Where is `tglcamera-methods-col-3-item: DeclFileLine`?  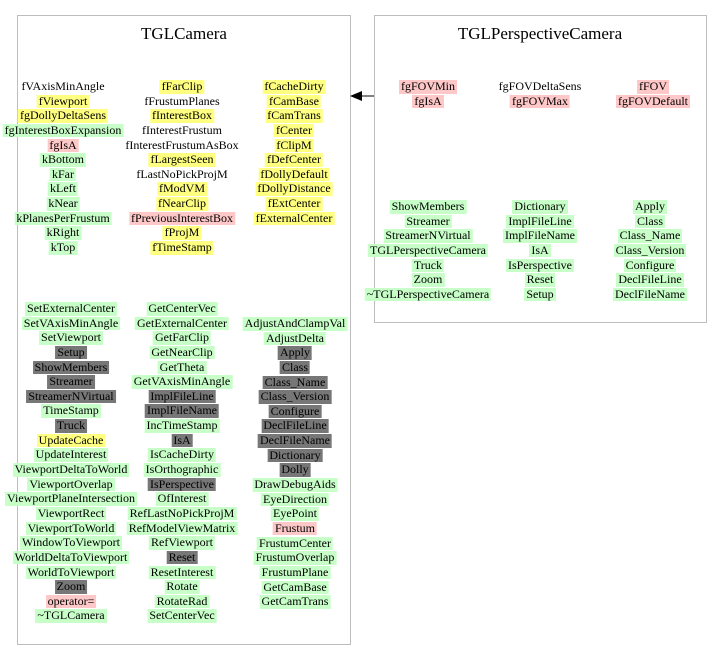 tglcamera-methods-col-3-item: DeclFileLine is located at coordinates (295, 425).